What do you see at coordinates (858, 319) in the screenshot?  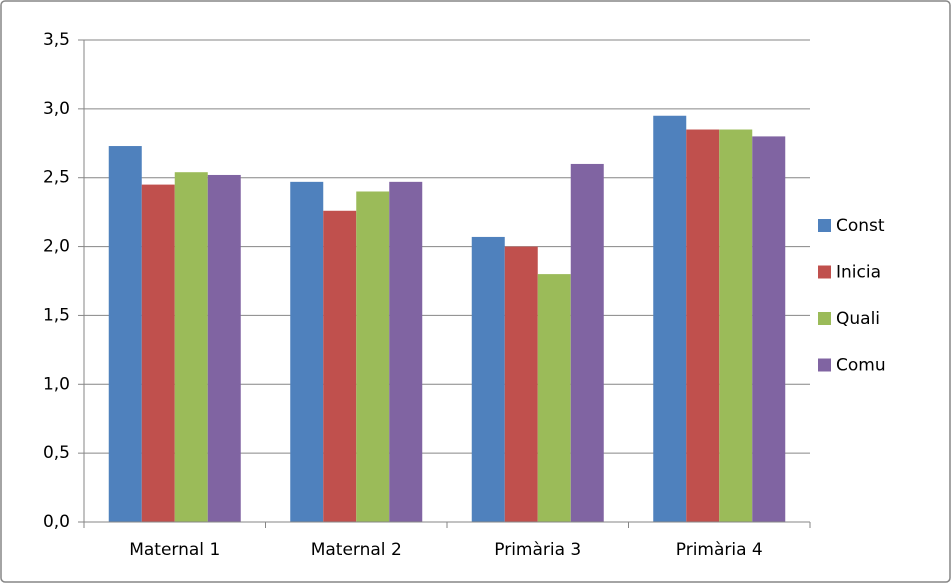 I see `legend-label: Quali` at bounding box center [858, 319].